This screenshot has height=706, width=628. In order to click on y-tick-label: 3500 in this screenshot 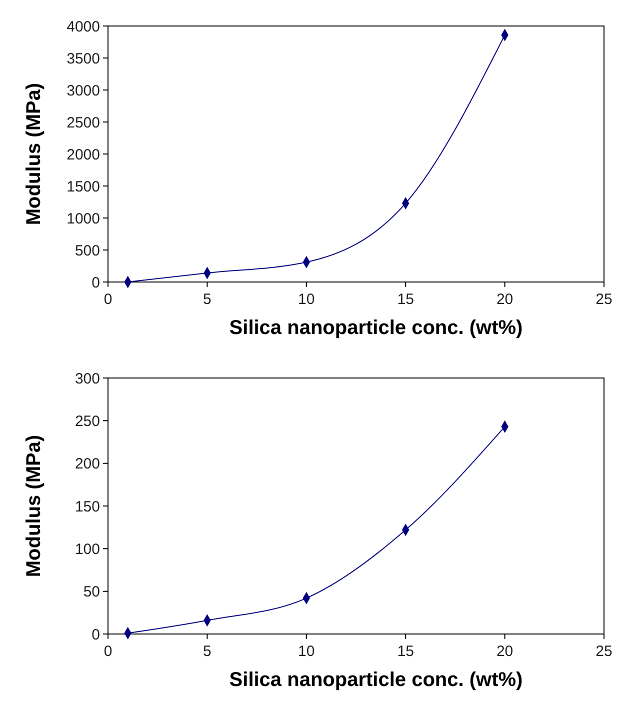, I will do `click(83, 59)`.